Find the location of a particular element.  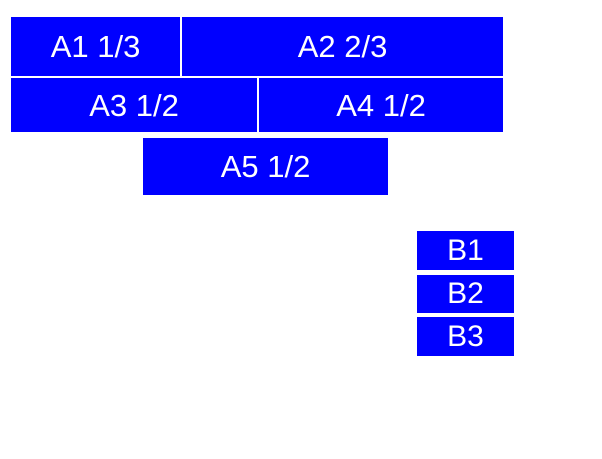

box-b1: B1 is located at coordinates (465, 250).